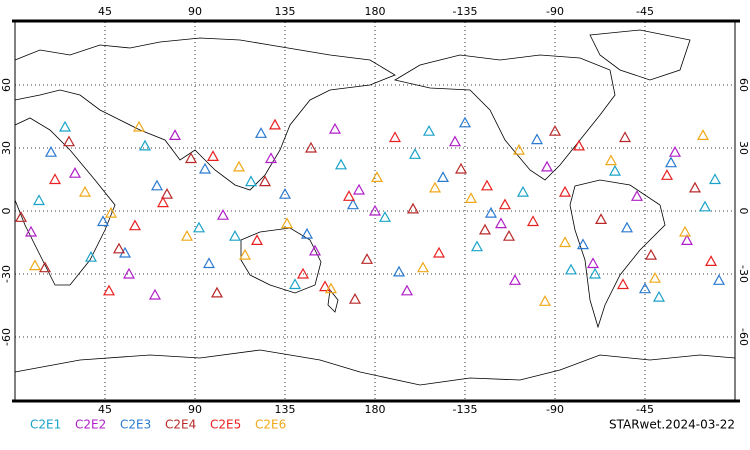 The height and width of the screenshot is (450, 750). Describe the element at coordinates (375, 11) in the screenshot. I see `x-tick-label-top: 180` at that location.